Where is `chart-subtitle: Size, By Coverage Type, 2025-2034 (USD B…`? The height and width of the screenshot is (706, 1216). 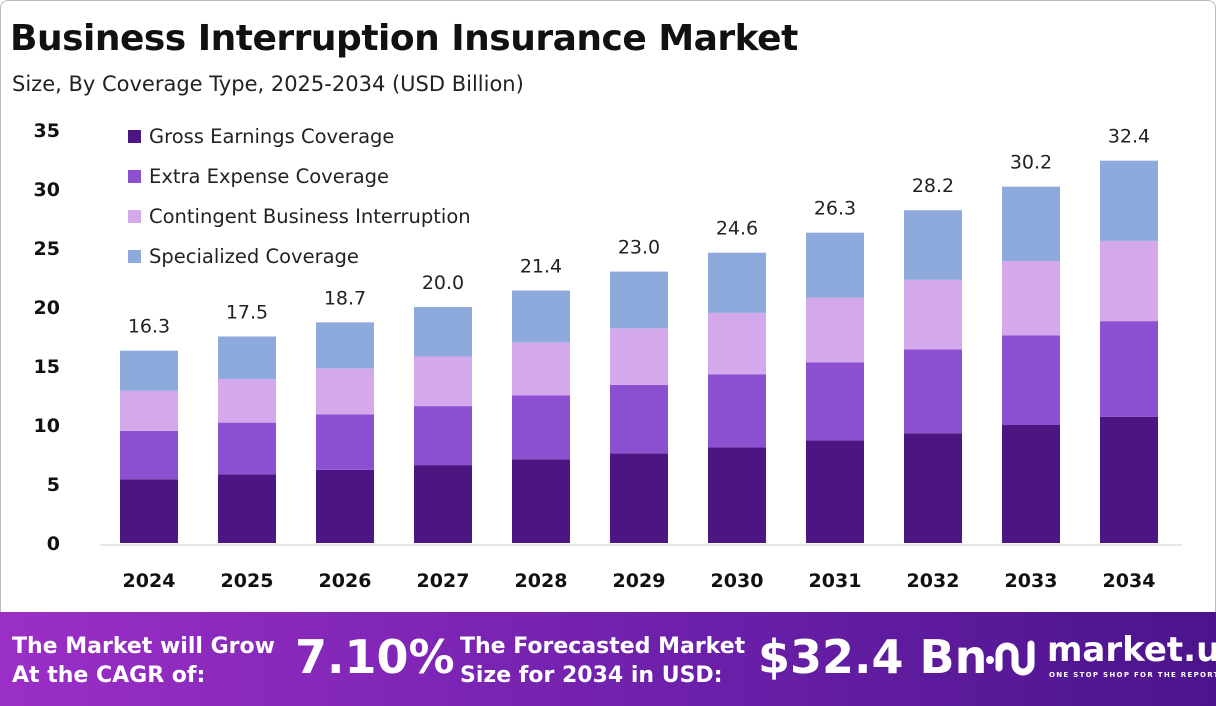 chart-subtitle: Size, By Coverage Type, 2025-2034 (USD B… is located at coordinates (268, 84).